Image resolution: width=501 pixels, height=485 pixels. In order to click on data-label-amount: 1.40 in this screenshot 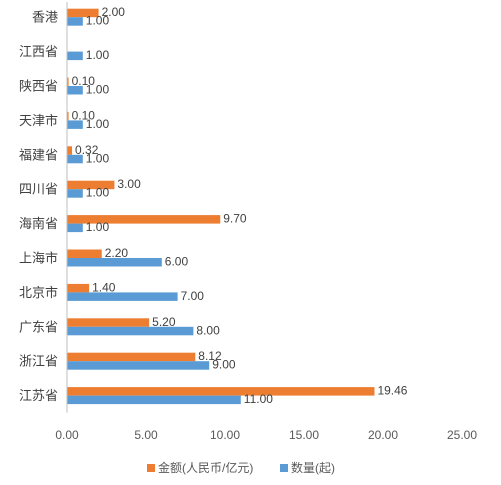, I will do `click(104, 287)`.